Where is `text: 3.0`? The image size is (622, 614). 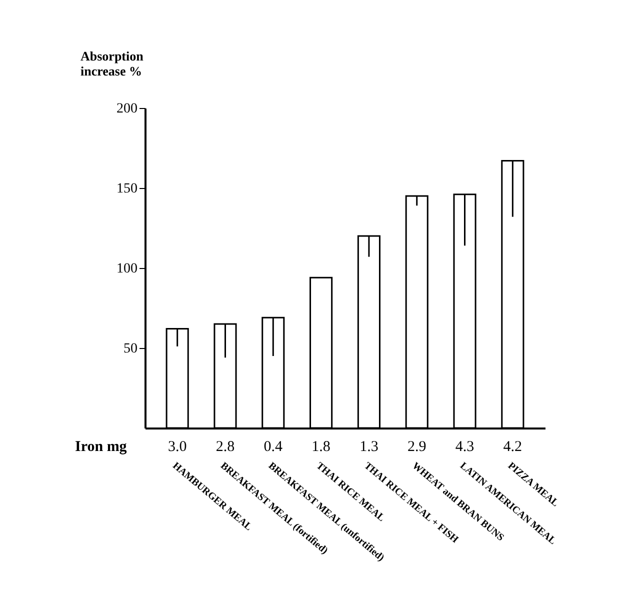 text: 3.0 is located at coordinates (177, 447).